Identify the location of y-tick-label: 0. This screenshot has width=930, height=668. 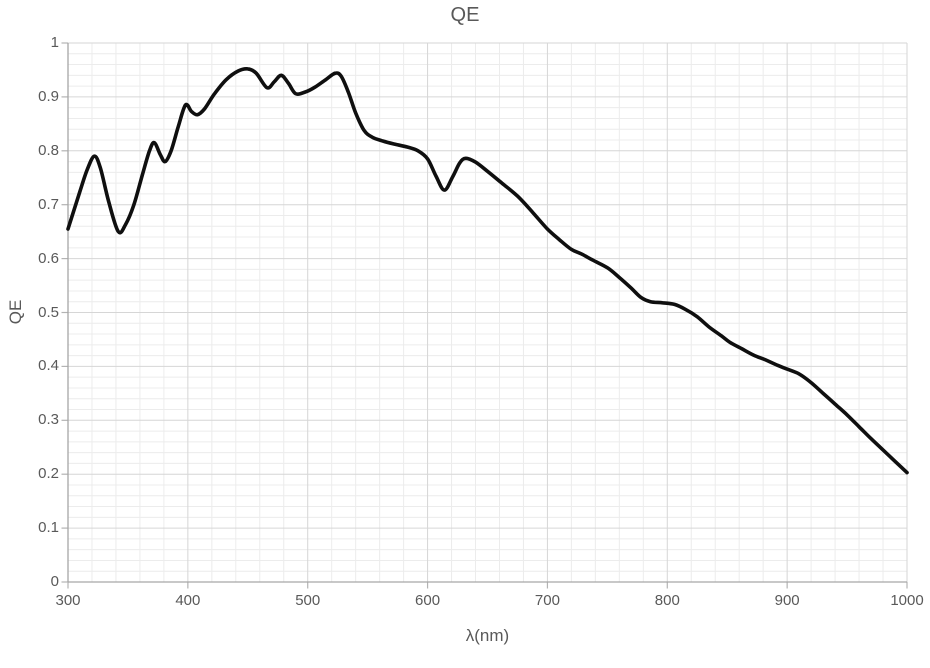
(54, 581).